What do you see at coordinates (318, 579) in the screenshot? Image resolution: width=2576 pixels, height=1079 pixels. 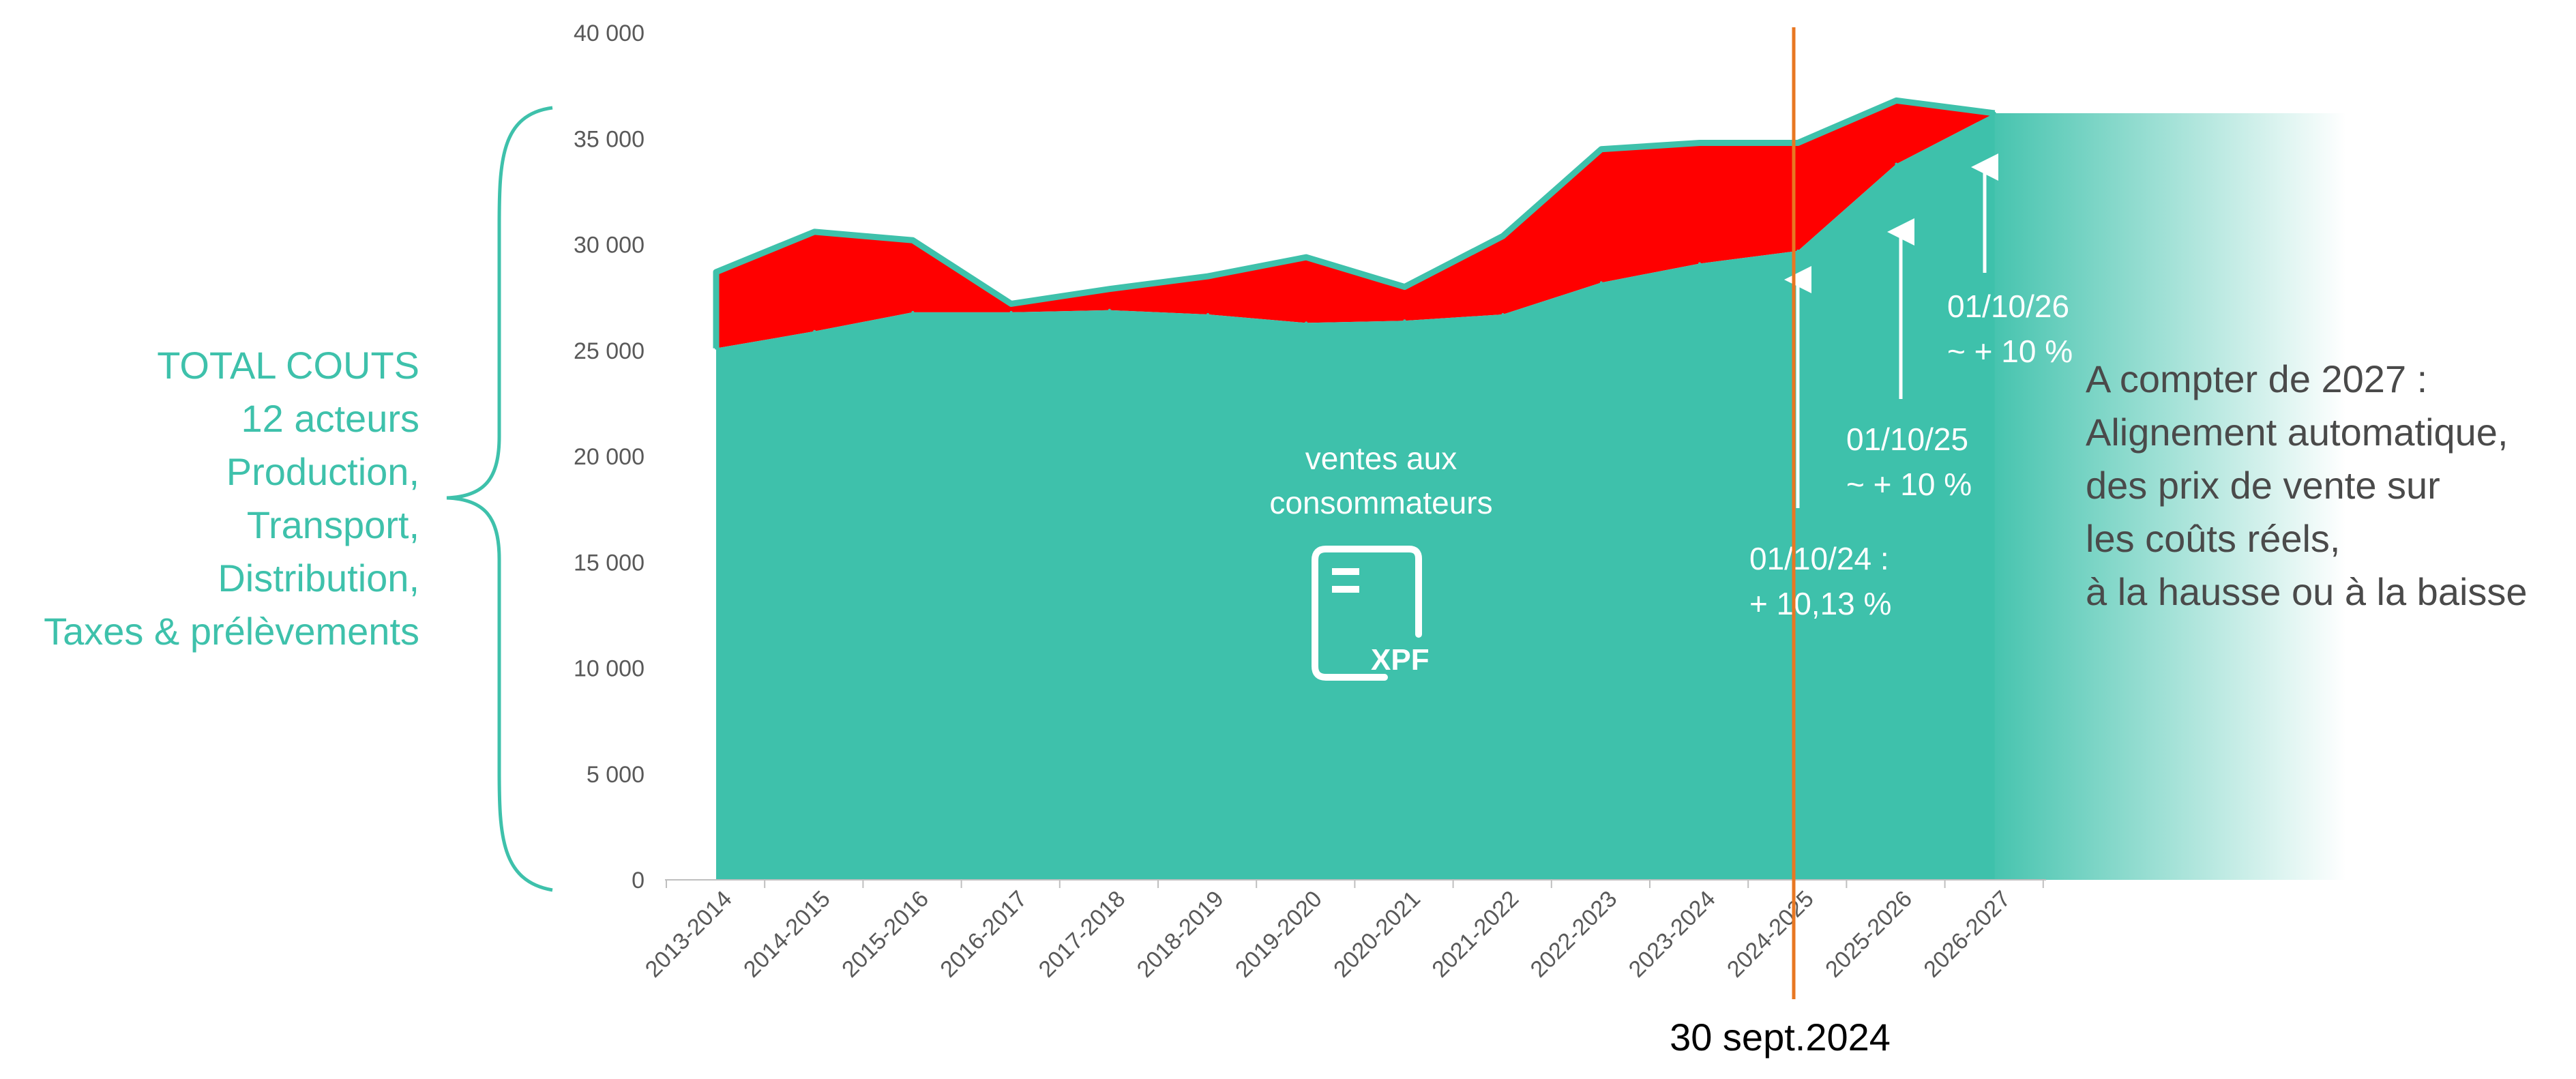 I see `total-costs-label-line: Distribution,` at bounding box center [318, 579].